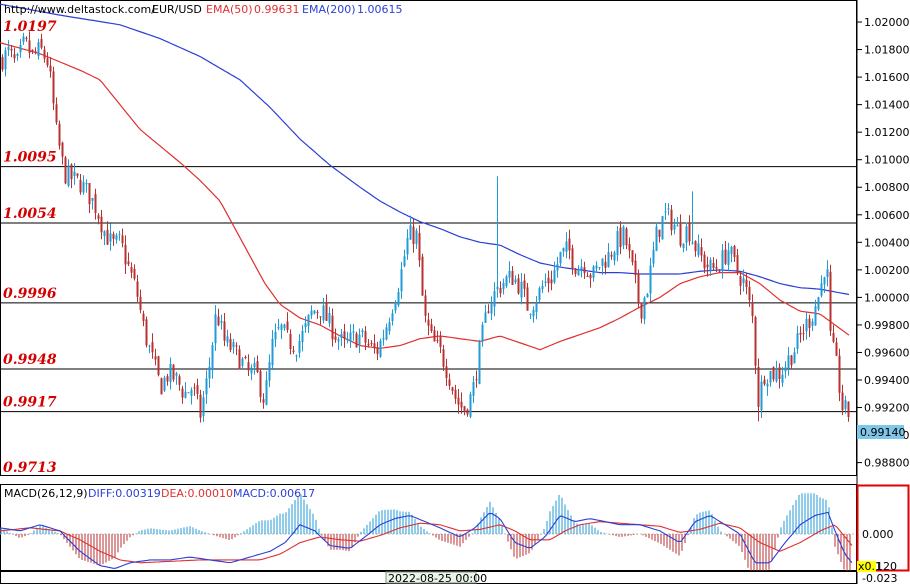 Image resolution: width=910 pixels, height=584 pixels. What do you see at coordinates (887, 50) in the screenshot?
I see `price-tick-label: 1.01800` at bounding box center [887, 50].